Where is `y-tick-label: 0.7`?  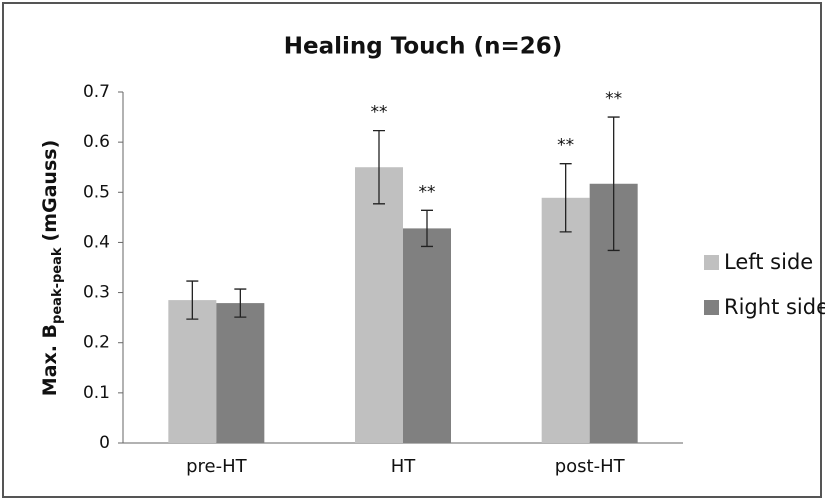 y-tick-label: 0.7 is located at coordinates (96, 92).